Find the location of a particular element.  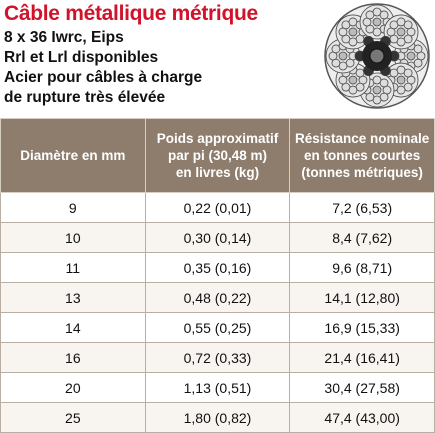

table-cell: 0,48 (0,22) is located at coordinates (217, 297).